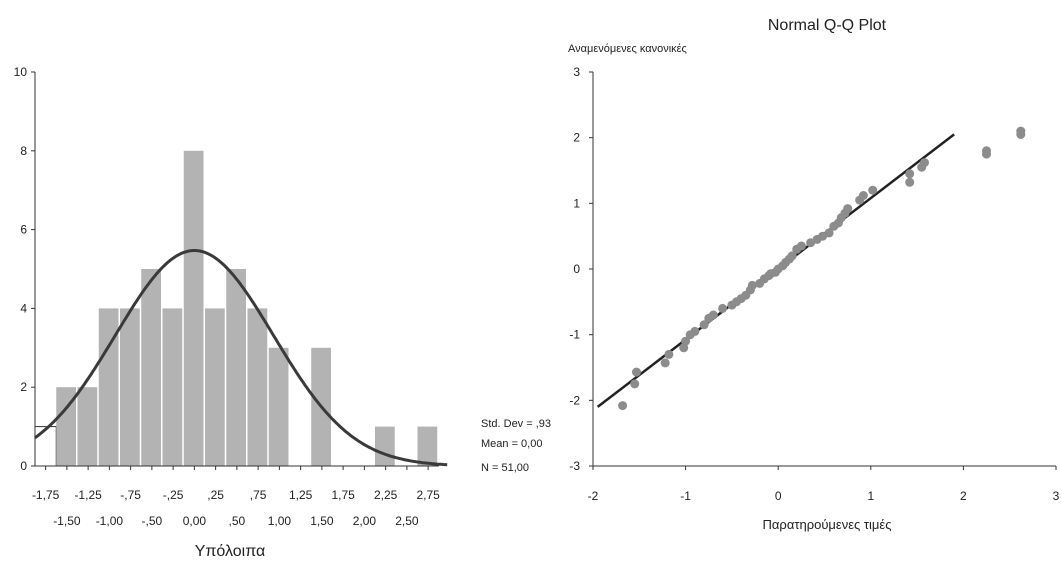  Describe the element at coordinates (237, 521) in the screenshot. I see `histogram-x-tick-label-bottom: ,50` at that location.